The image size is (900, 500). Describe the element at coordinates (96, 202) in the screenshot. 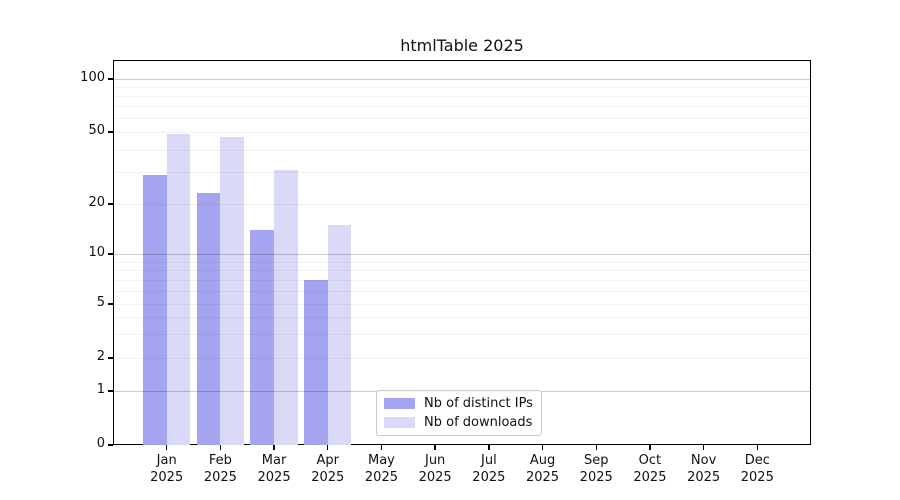

I see `y-axis-tick-label: 20` at that location.